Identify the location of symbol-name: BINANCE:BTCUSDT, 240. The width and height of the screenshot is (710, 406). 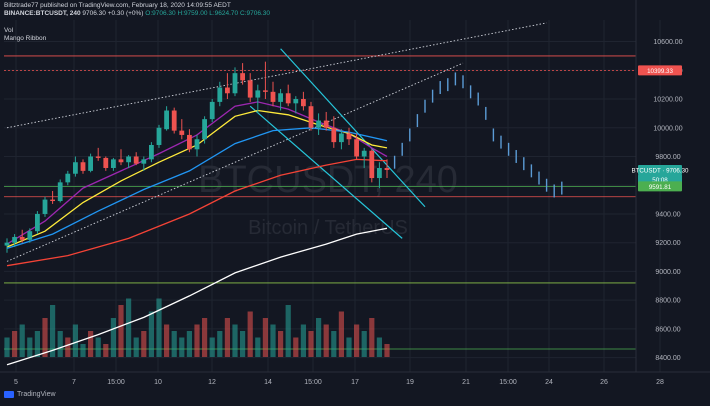
(42, 13).